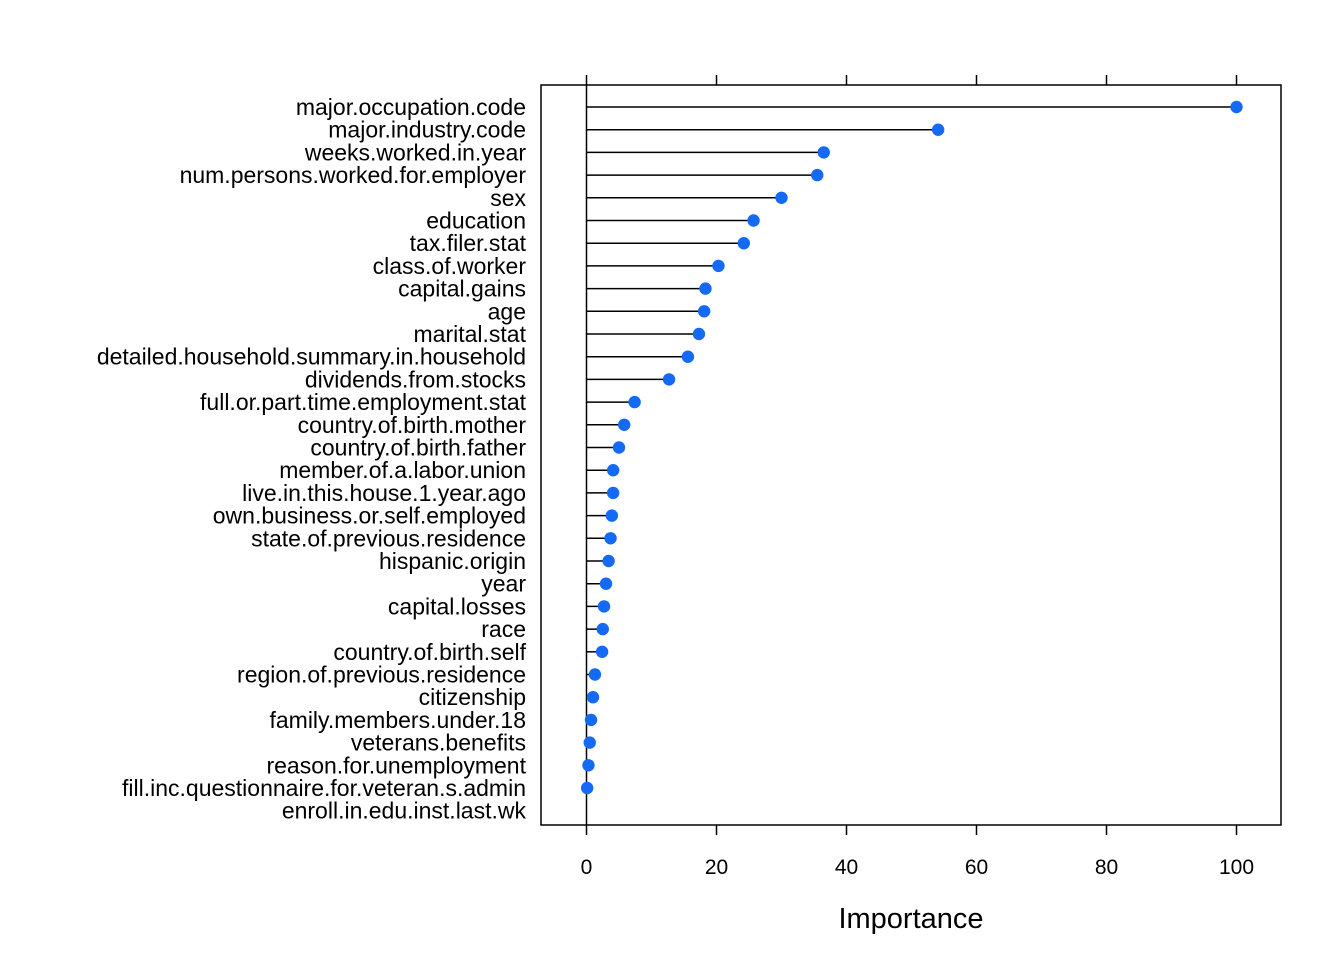  Describe the element at coordinates (418, 448) in the screenshot. I see `category-label: country.of.birth.father` at that location.